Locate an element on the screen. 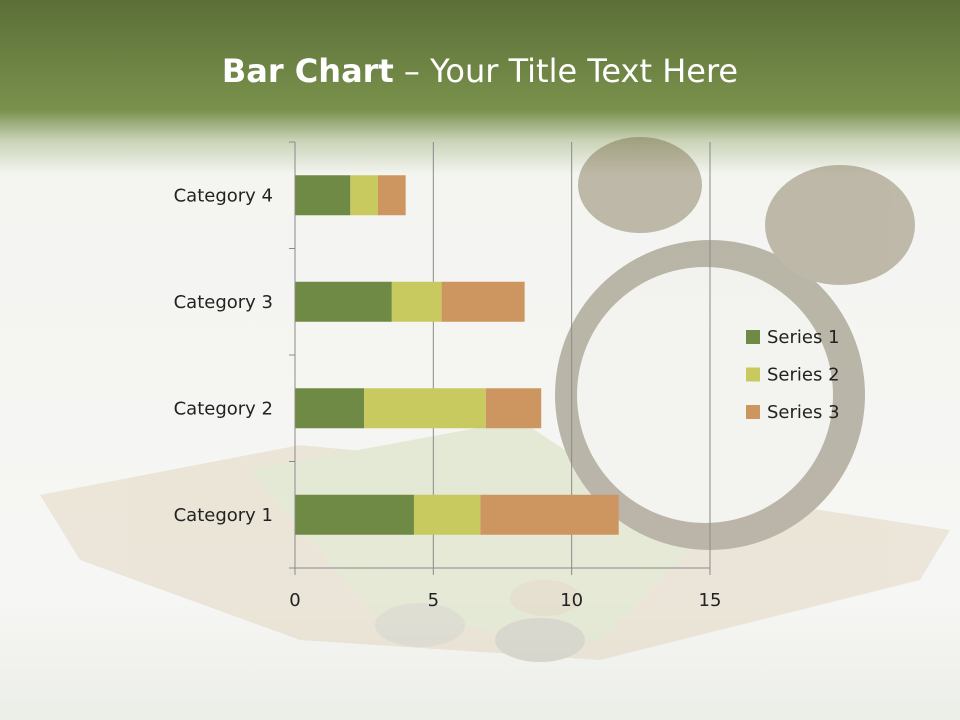 The width and height of the screenshot is (960, 720). slide-title: Bar Chart – Your Title Text Here is located at coordinates (480, 71).